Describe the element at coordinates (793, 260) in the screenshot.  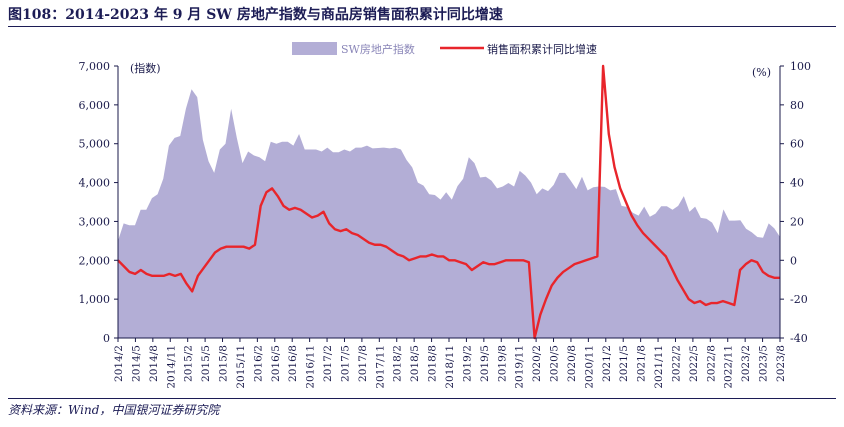
I see `right-tick-label: 0` at that location.